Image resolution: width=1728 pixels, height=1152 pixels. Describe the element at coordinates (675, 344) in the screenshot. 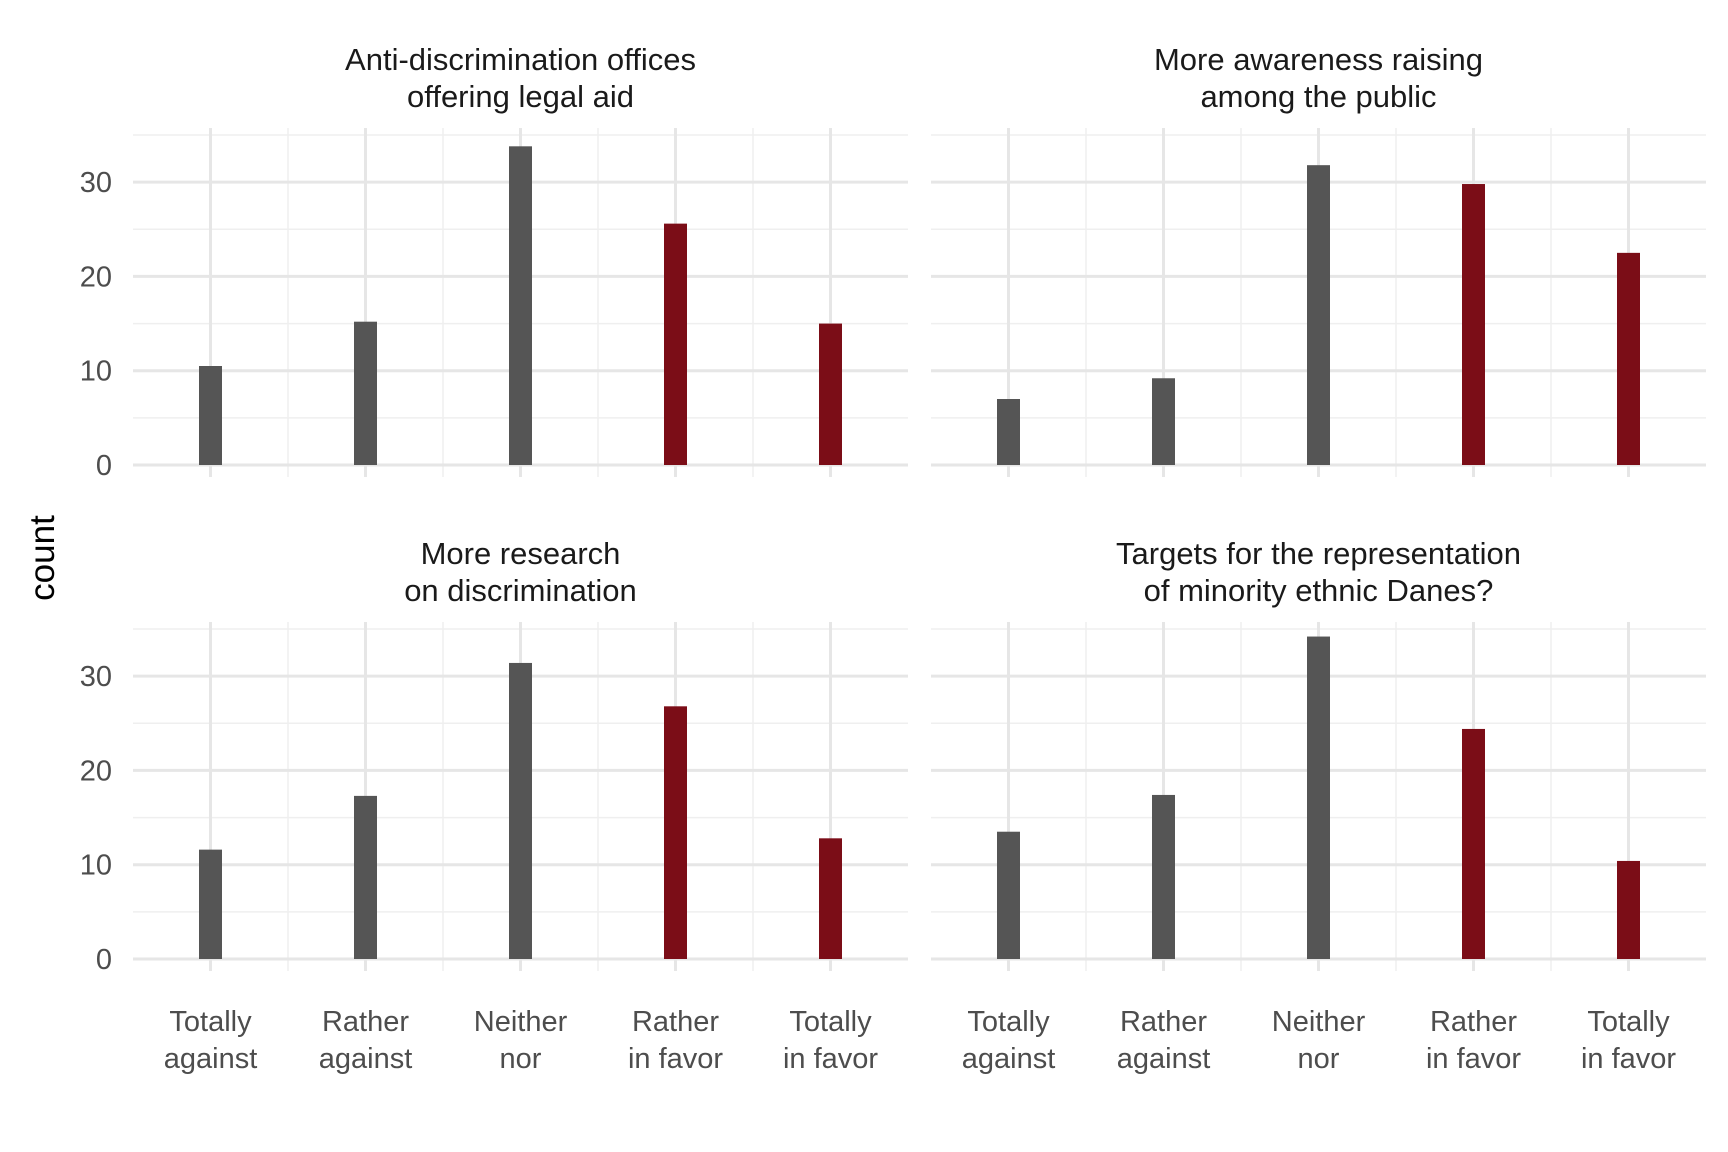

I see `bar-panel1-cat4` at that location.